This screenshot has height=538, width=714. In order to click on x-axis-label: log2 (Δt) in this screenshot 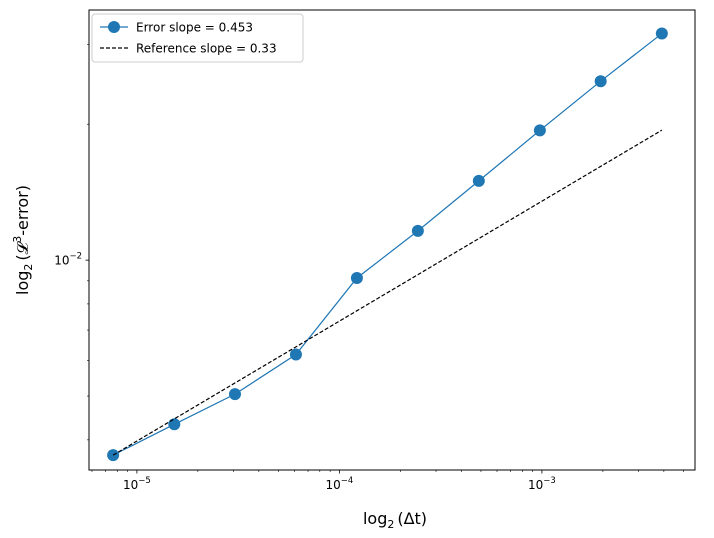, I will do `click(395, 520)`.